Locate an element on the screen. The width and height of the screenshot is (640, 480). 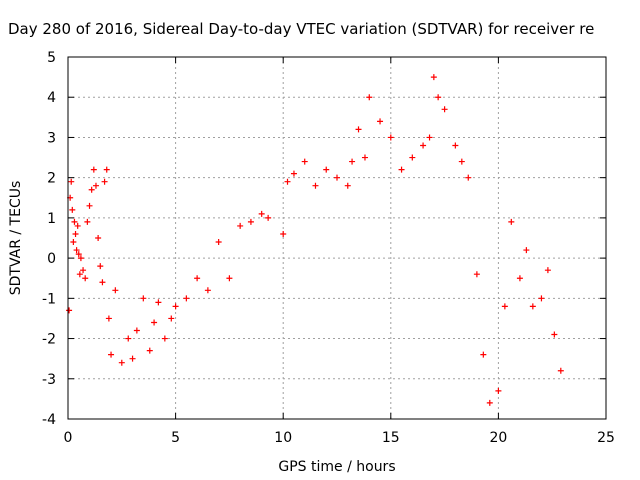
y-axis-label: SDTVAR / TECUs is located at coordinates (16, 238).